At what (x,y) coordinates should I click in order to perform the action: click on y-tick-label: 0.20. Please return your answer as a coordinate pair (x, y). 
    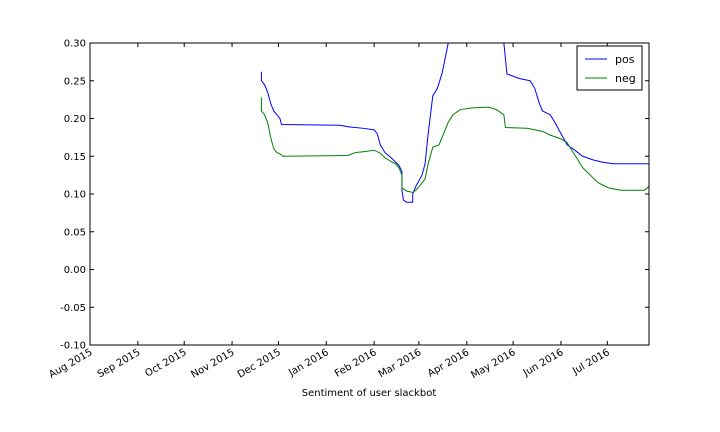
    Looking at the image, I should click on (75, 119).